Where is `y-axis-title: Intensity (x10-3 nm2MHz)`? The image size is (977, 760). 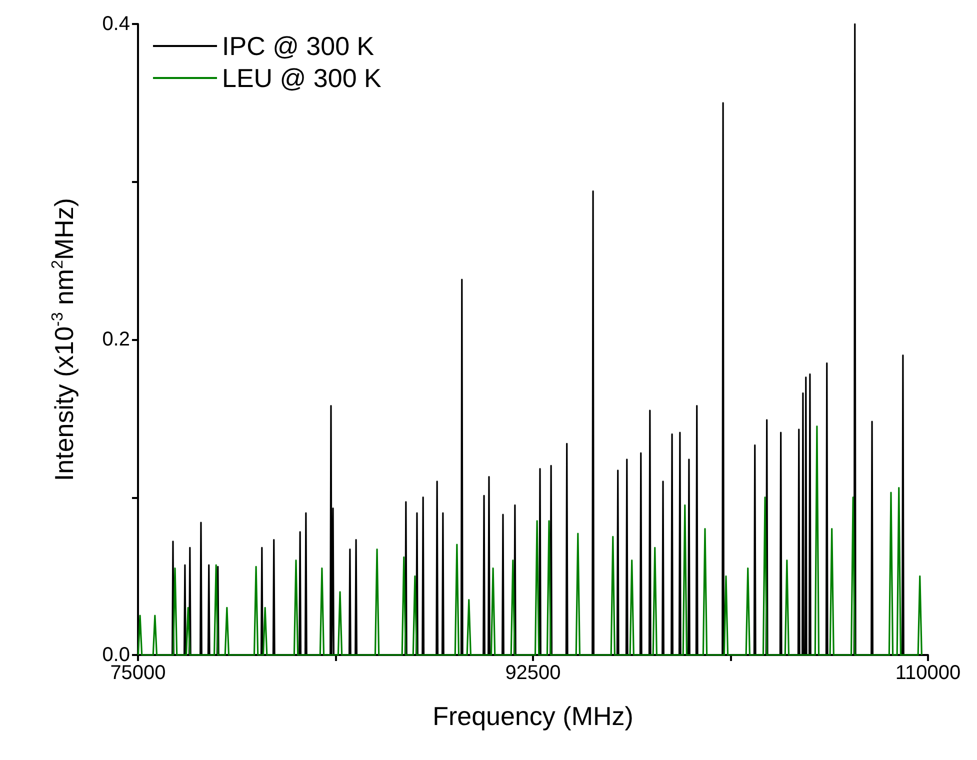
y-axis-title: Intensity (x10-3 nm2MHz) is located at coordinates (64, 340).